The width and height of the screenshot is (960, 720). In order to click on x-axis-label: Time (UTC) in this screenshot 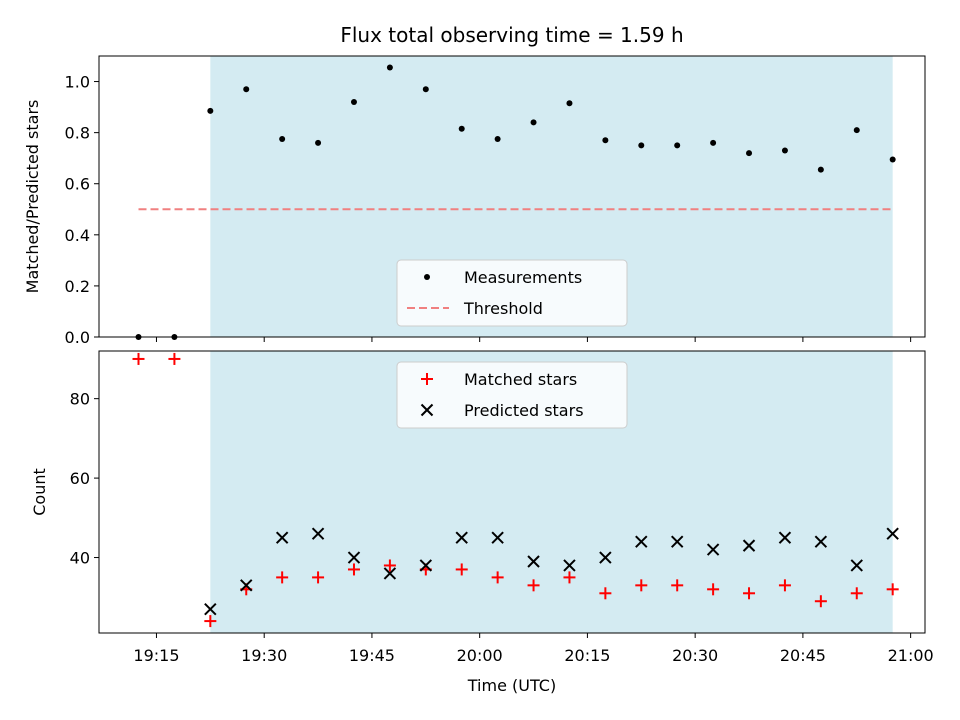, I will do `click(511, 685)`.